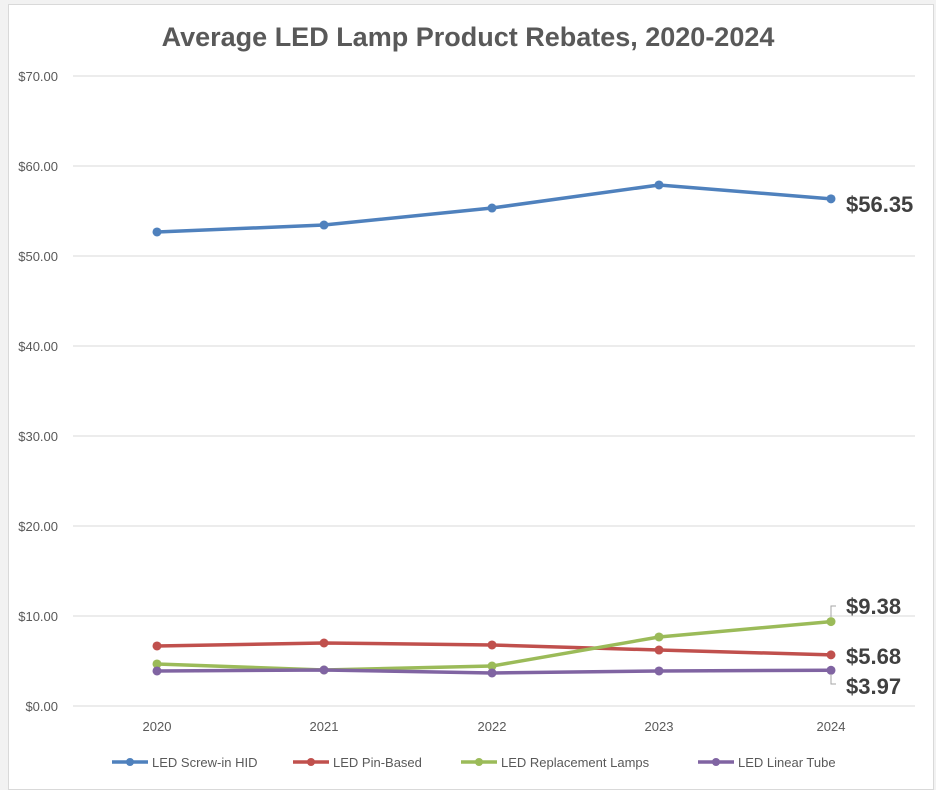 Image resolution: width=936 pixels, height=790 pixels. I want to click on y-tick-label: $20.00, so click(38, 526).